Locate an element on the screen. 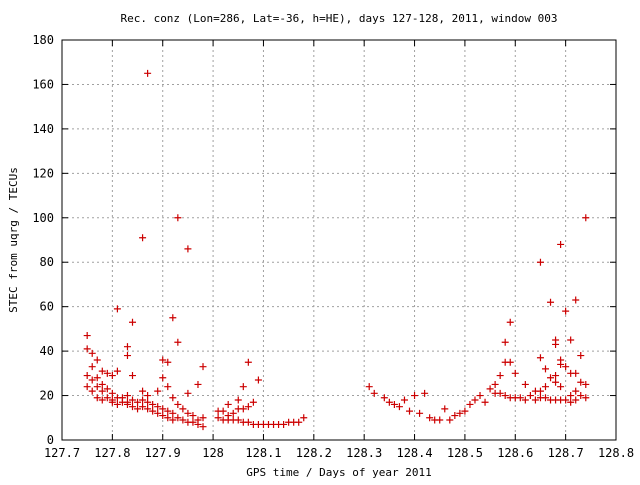  y-tick-label: 80 is located at coordinates (47, 262).